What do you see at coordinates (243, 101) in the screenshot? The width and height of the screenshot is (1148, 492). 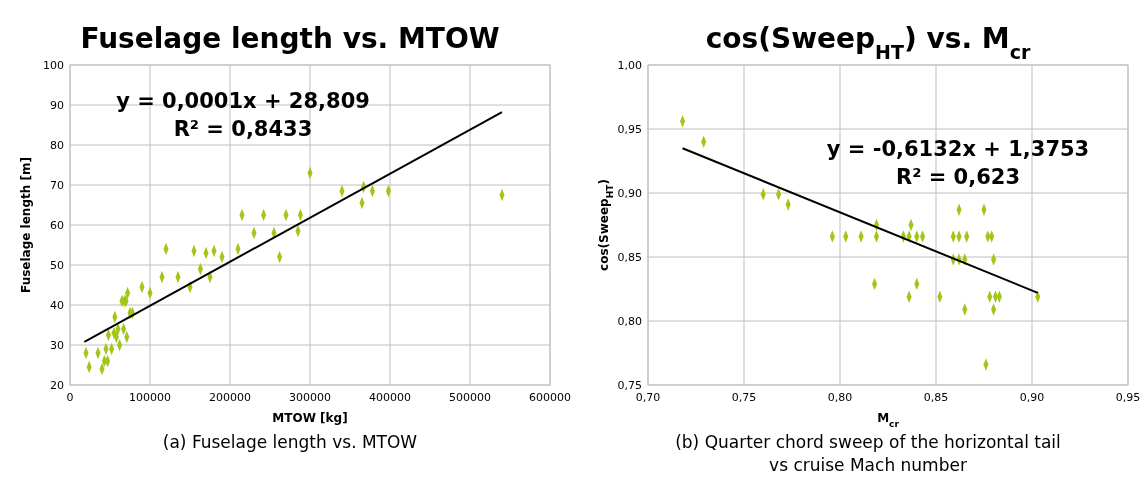 I see `annotation: y = 0,0001x + 28,809` at bounding box center [243, 101].